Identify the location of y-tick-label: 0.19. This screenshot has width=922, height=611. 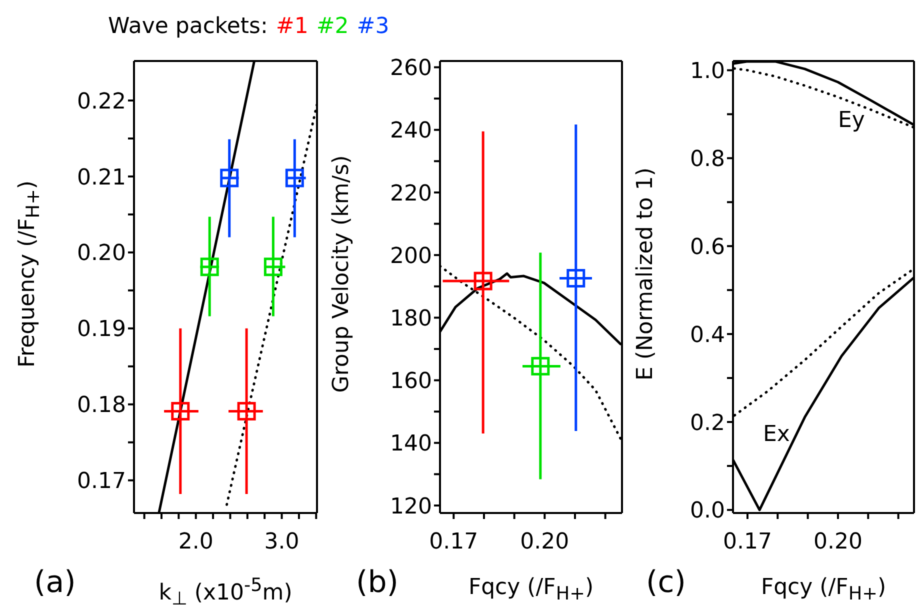
(101, 329).